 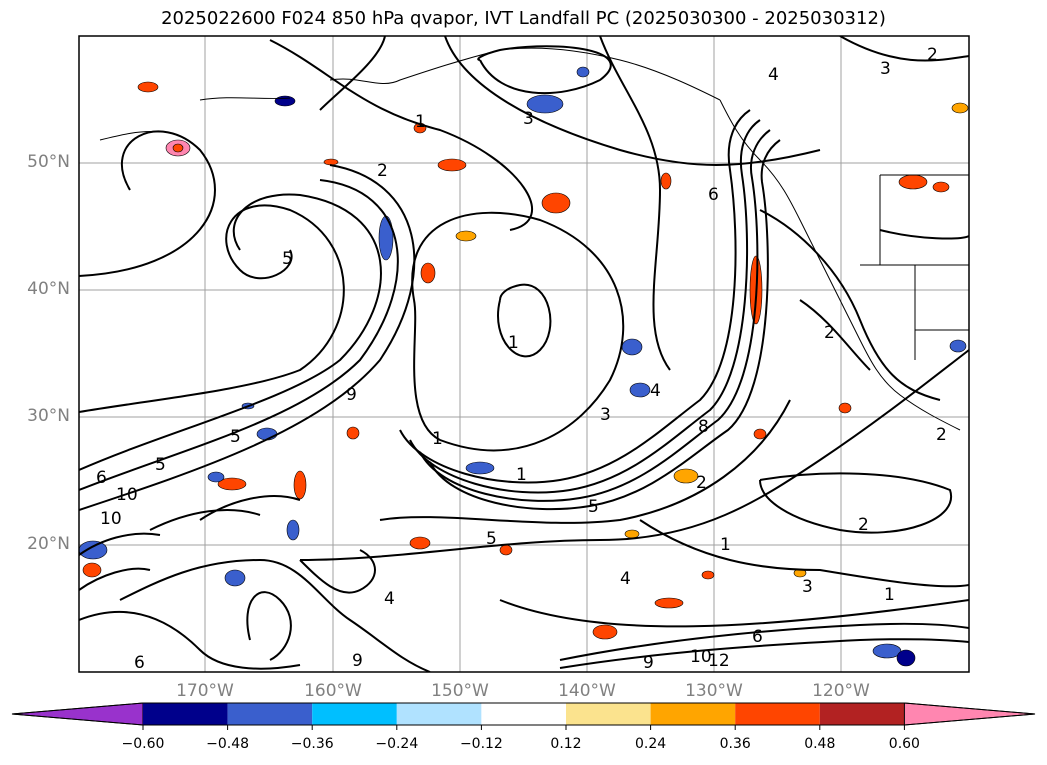 What do you see at coordinates (143, 744) in the screenshot?
I see `colorbar-tick-label: −0.60` at bounding box center [143, 744].